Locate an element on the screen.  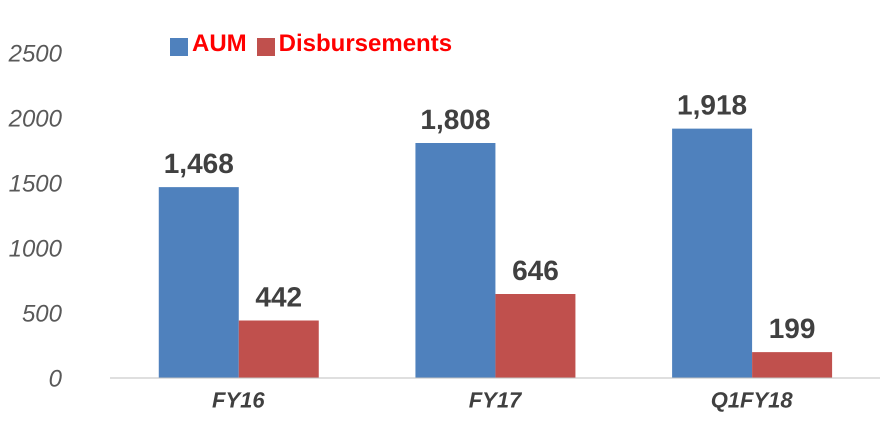
legend-label: AUM is located at coordinates (219, 43).